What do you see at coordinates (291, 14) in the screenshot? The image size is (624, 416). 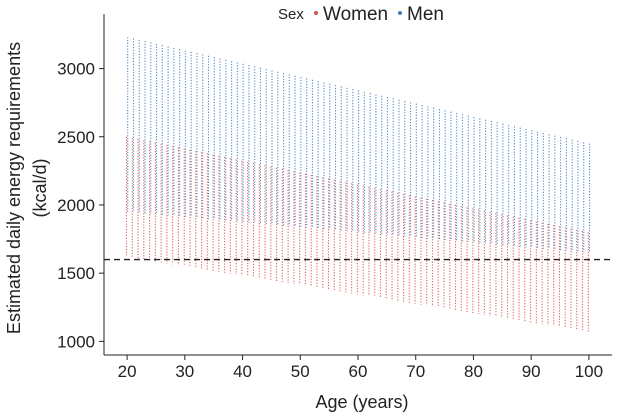 I see `legend-title: Sex` at bounding box center [291, 14].